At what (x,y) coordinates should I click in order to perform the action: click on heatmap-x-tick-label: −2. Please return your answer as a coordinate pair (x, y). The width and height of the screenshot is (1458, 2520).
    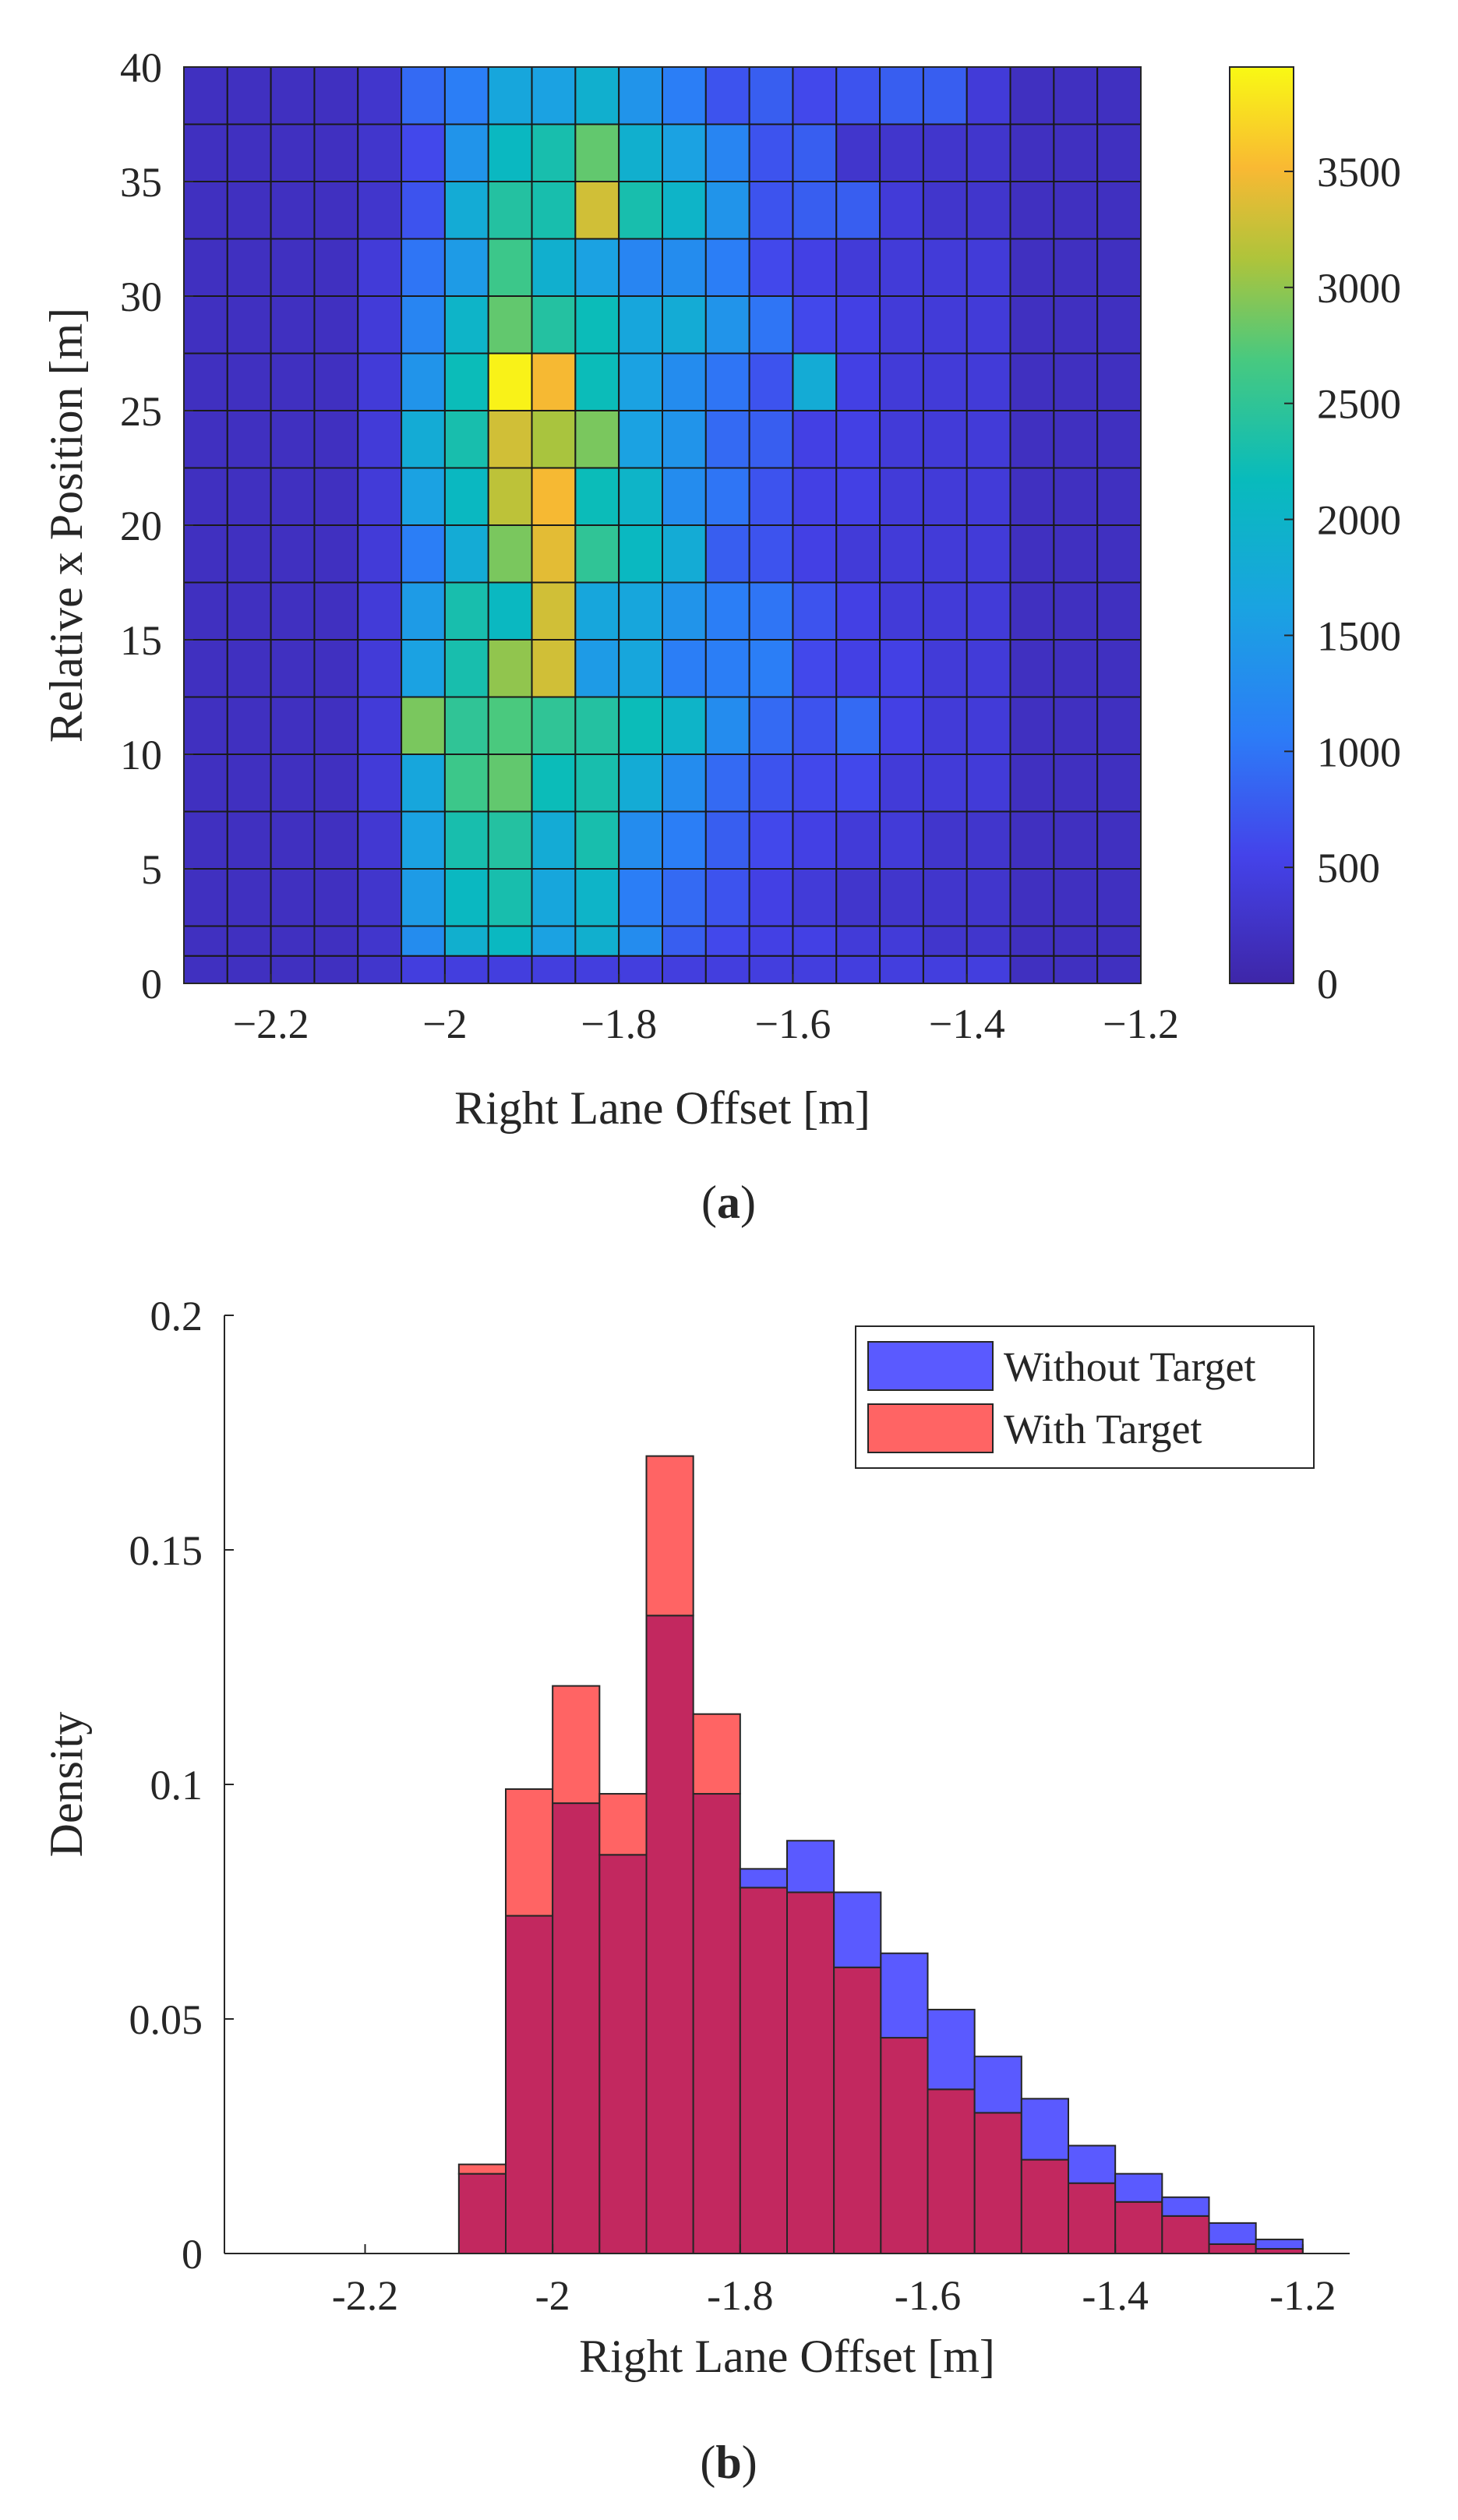
    Looking at the image, I should click on (444, 1024).